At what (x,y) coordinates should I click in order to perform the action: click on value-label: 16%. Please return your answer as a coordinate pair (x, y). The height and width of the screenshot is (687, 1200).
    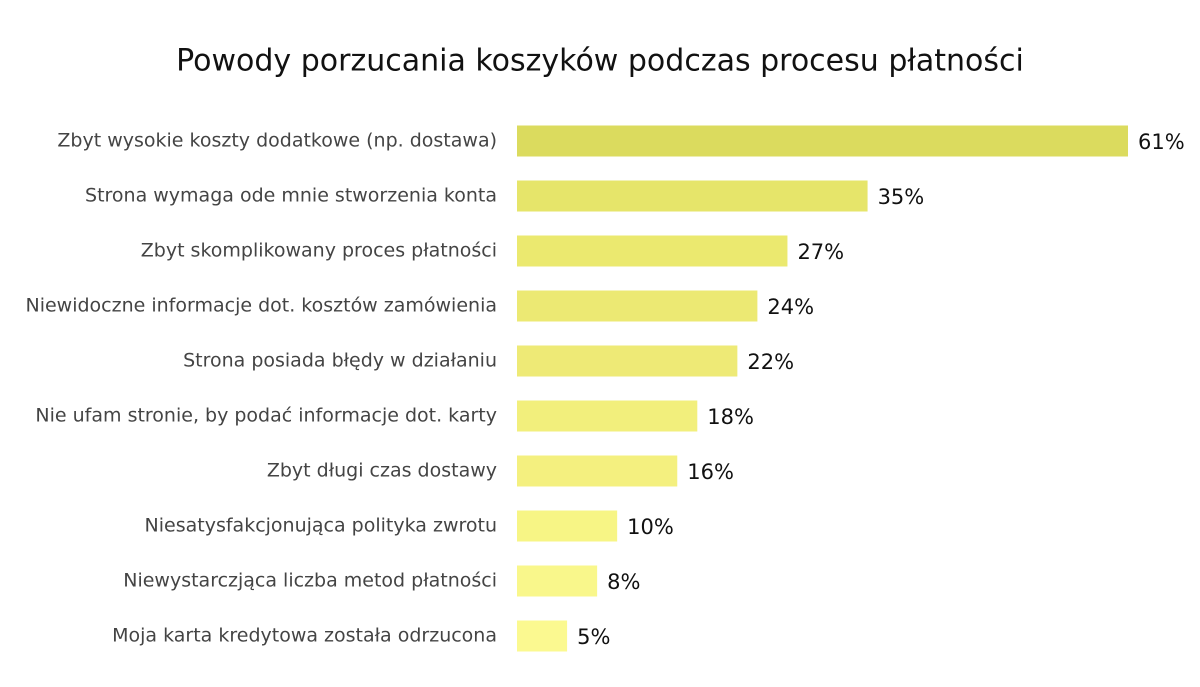
    Looking at the image, I should click on (710, 472).